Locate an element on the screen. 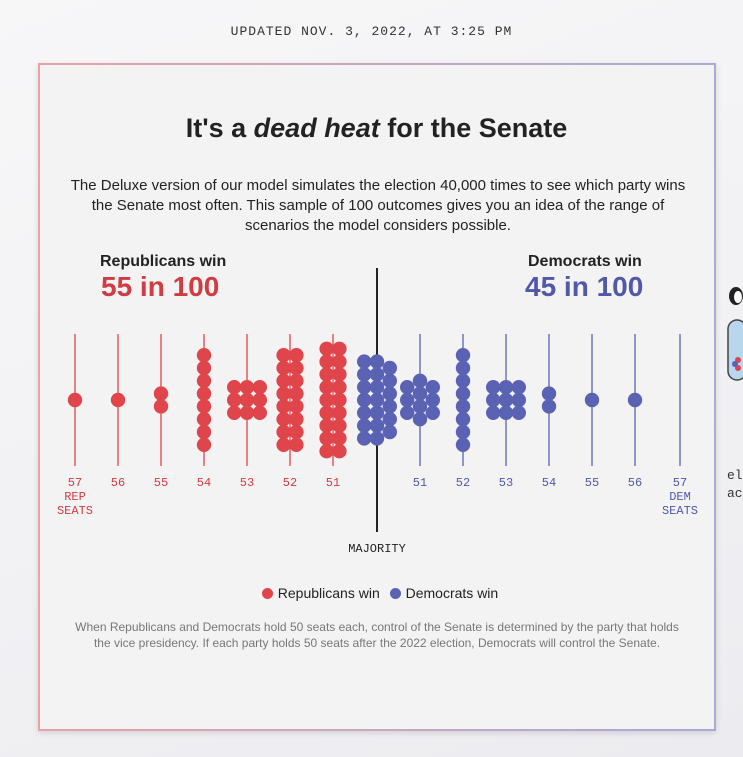 This screenshot has width=743, height=757. legend-item-rep: Republicans win is located at coordinates (320, 593).